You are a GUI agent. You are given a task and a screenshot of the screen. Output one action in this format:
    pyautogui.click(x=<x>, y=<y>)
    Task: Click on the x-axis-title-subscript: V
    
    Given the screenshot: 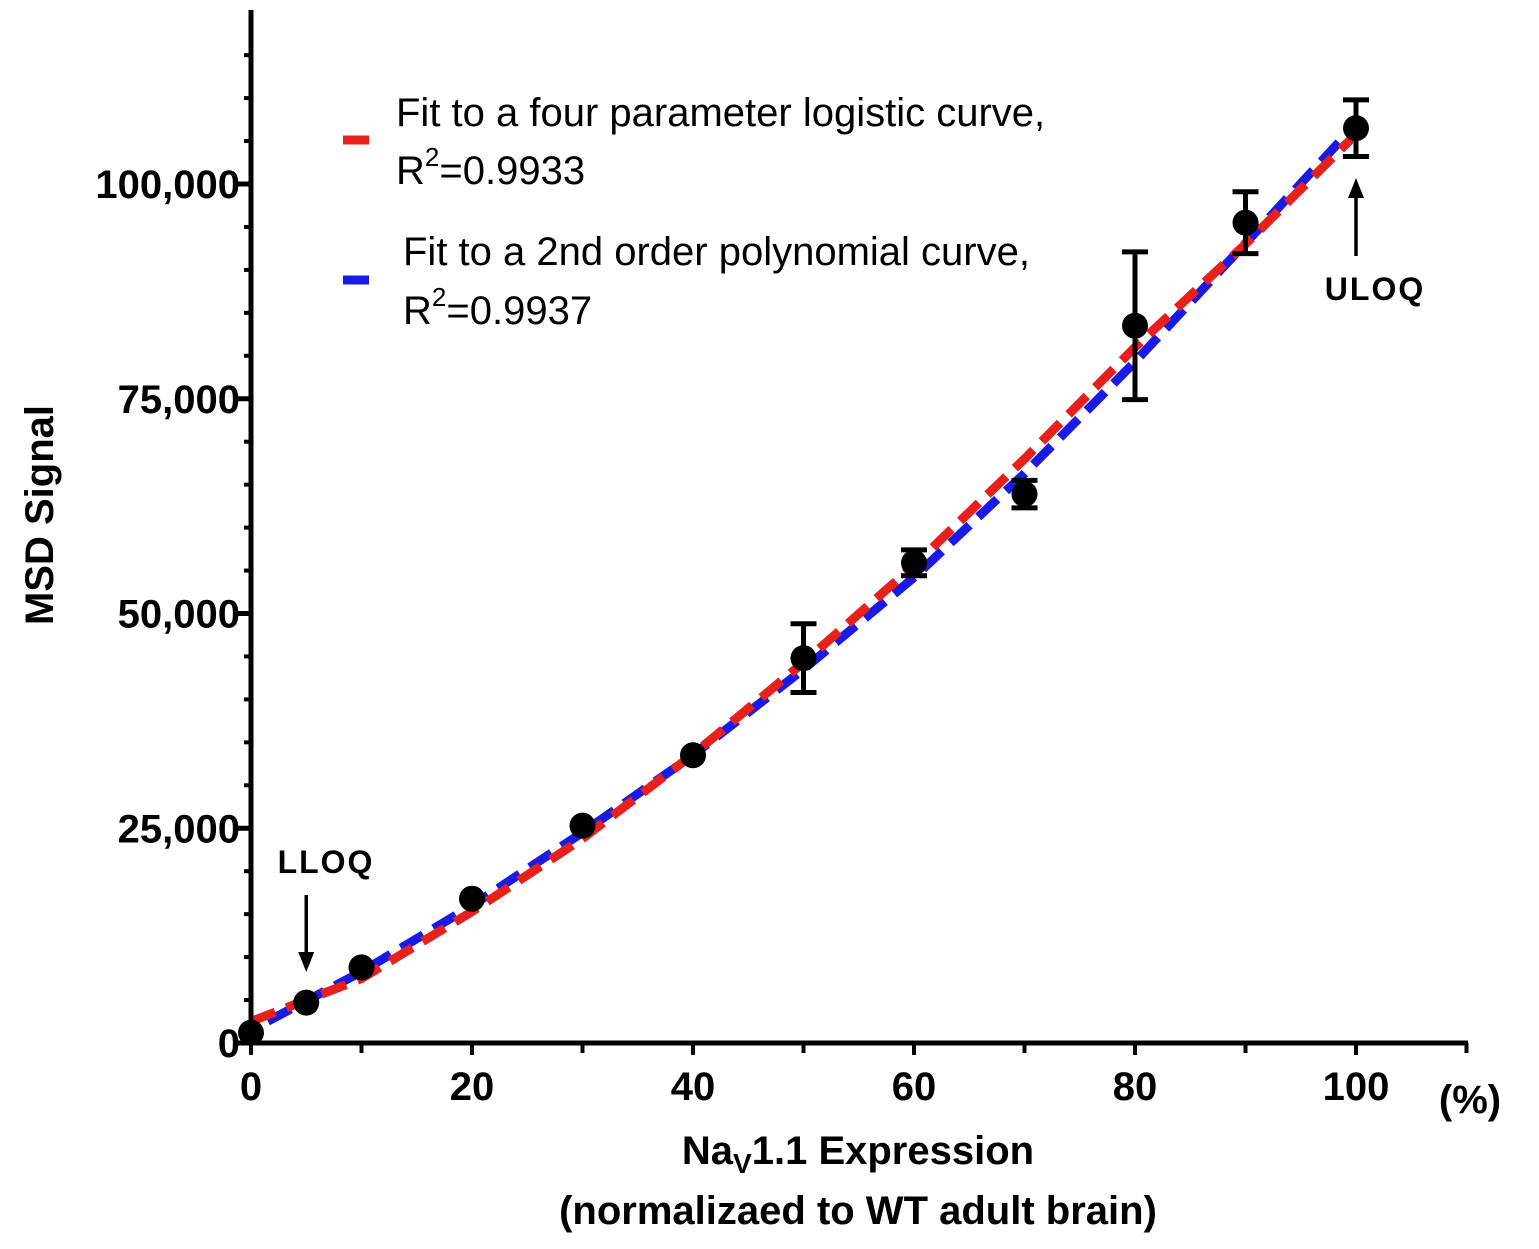 What is the action you would take?
    pyautogui.click(x=742, y=1163)
    